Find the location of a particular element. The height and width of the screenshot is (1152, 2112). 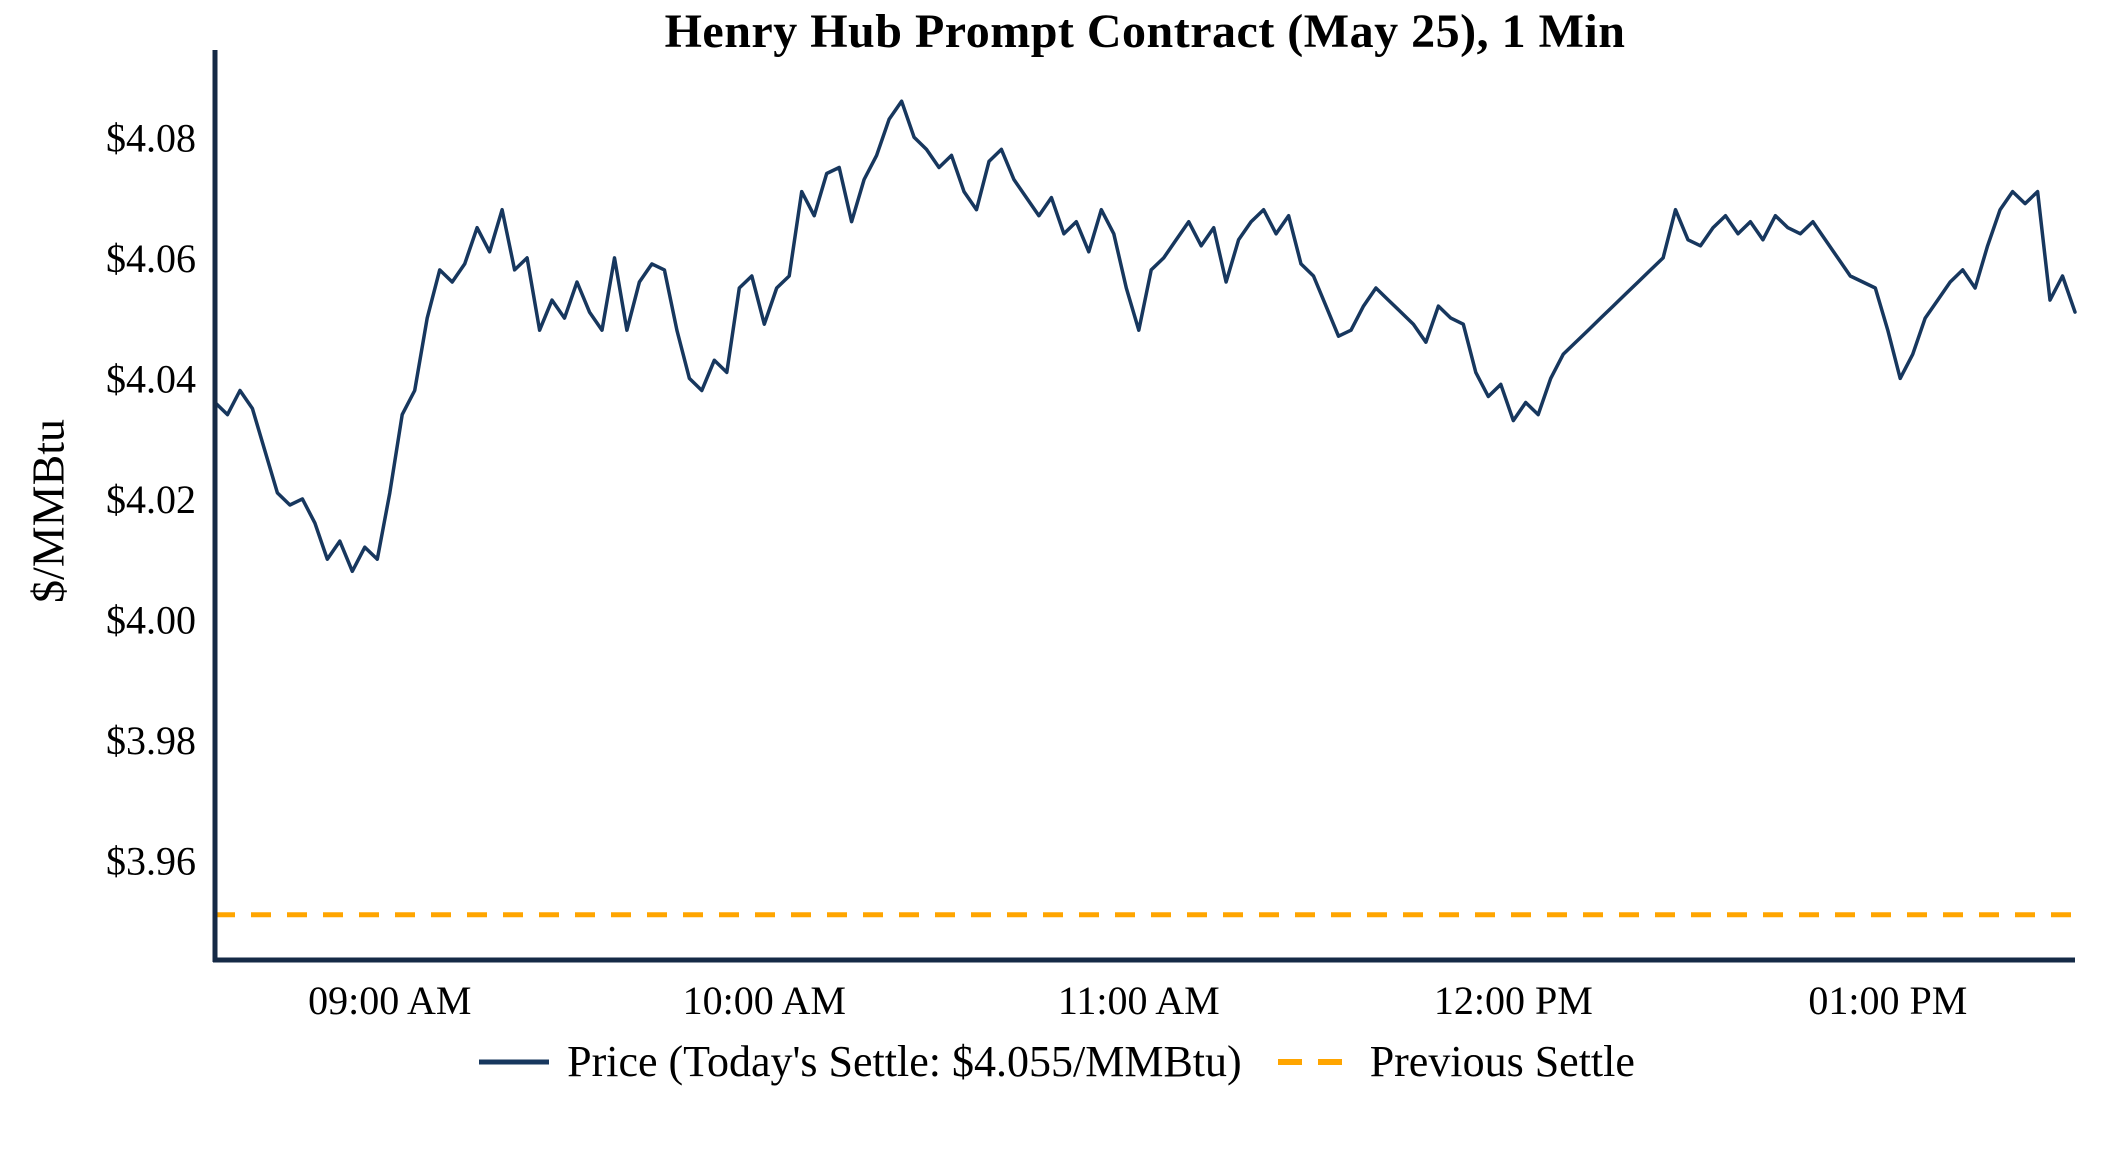

x-tick-label: 11:00 AM is located at coordinates (1139, 1000).